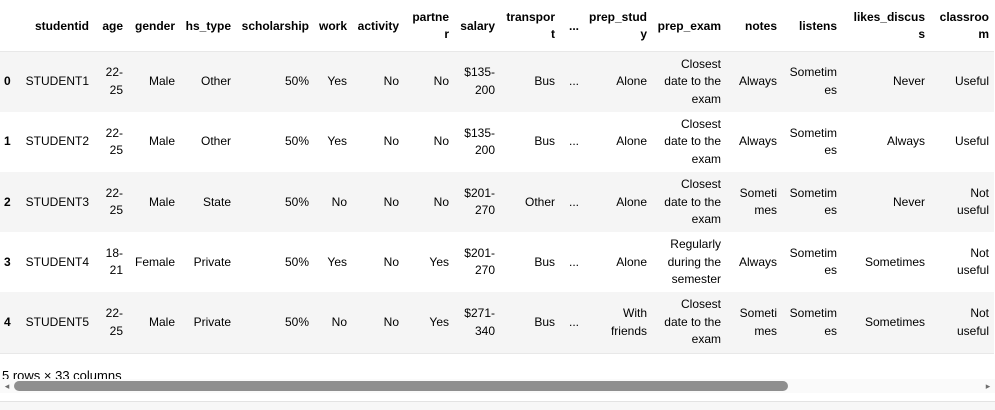  What do you see at coordinates (57, 27) in the screenshot?
I see `column-header-studentid: studentid` at bounding box center [57, 27].